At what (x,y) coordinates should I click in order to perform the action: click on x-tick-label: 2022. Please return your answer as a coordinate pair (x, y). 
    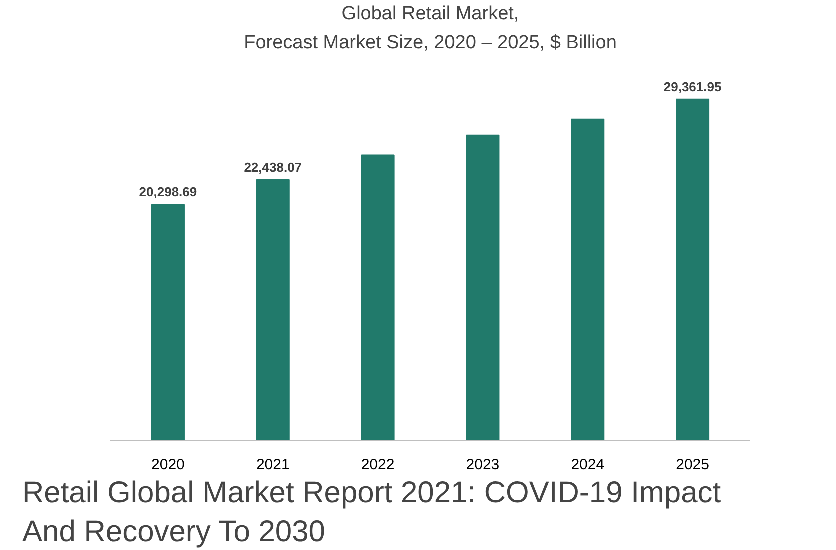
    Looking at the image, I should click on (378, 465).